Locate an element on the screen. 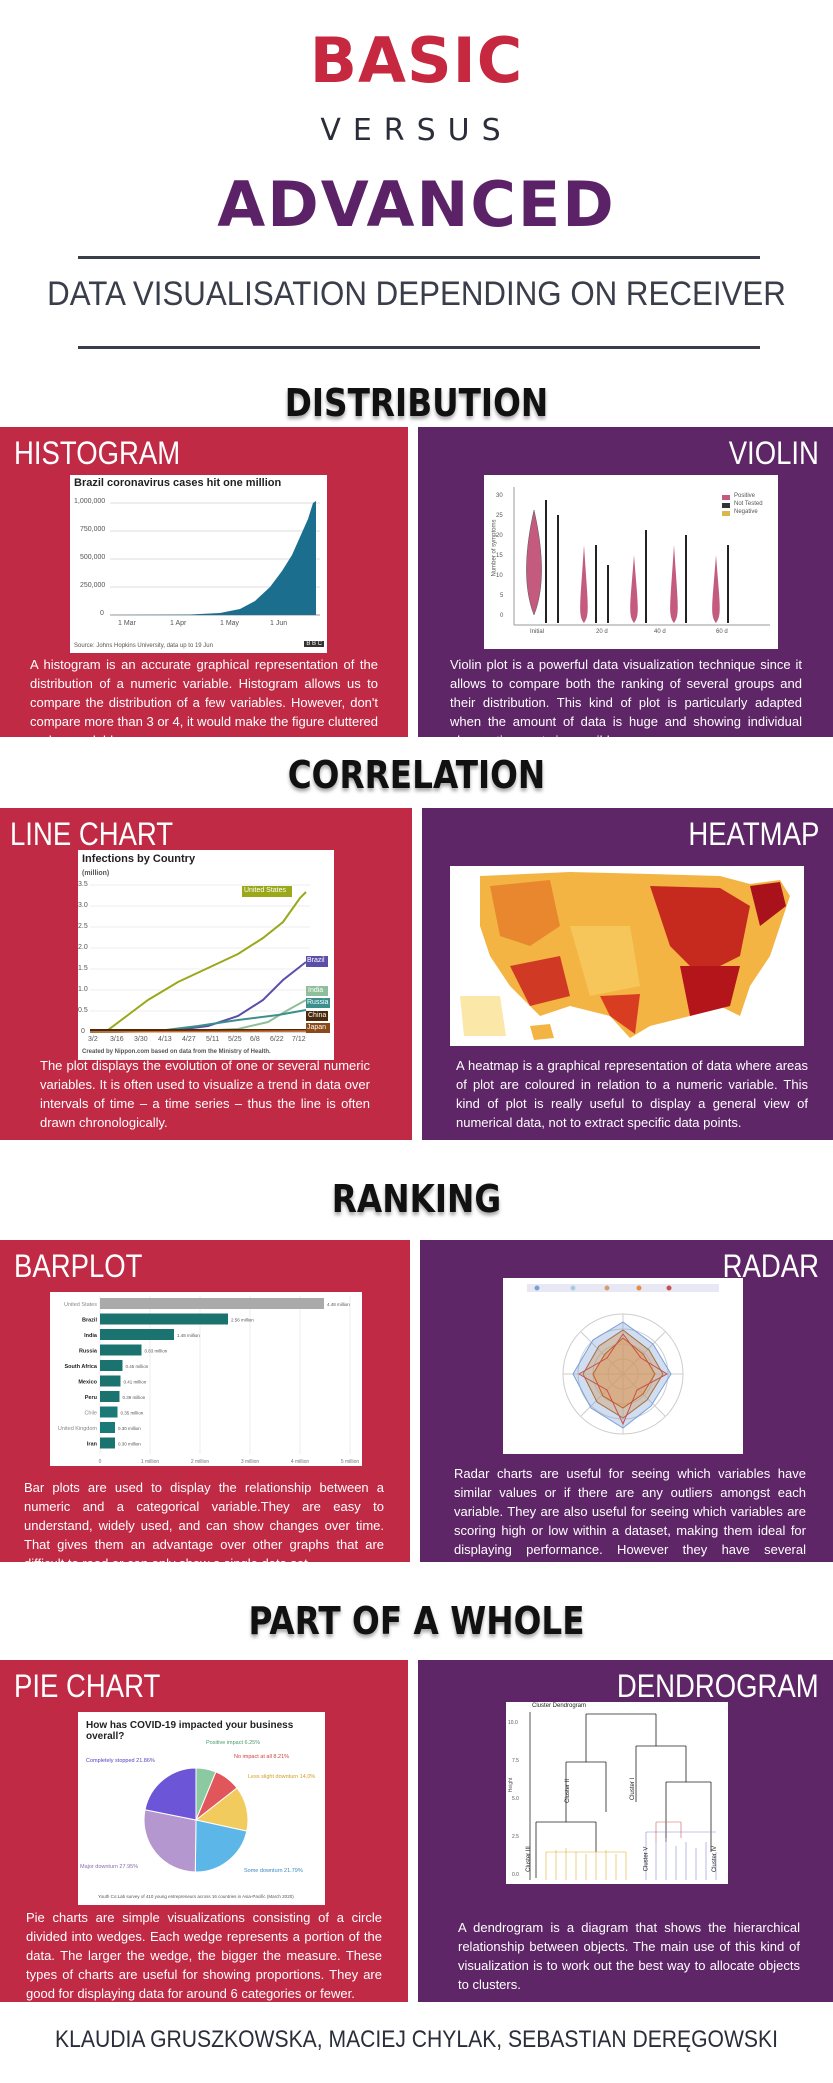  y-tick: 0.0 is located at coordinates (515, 1875).